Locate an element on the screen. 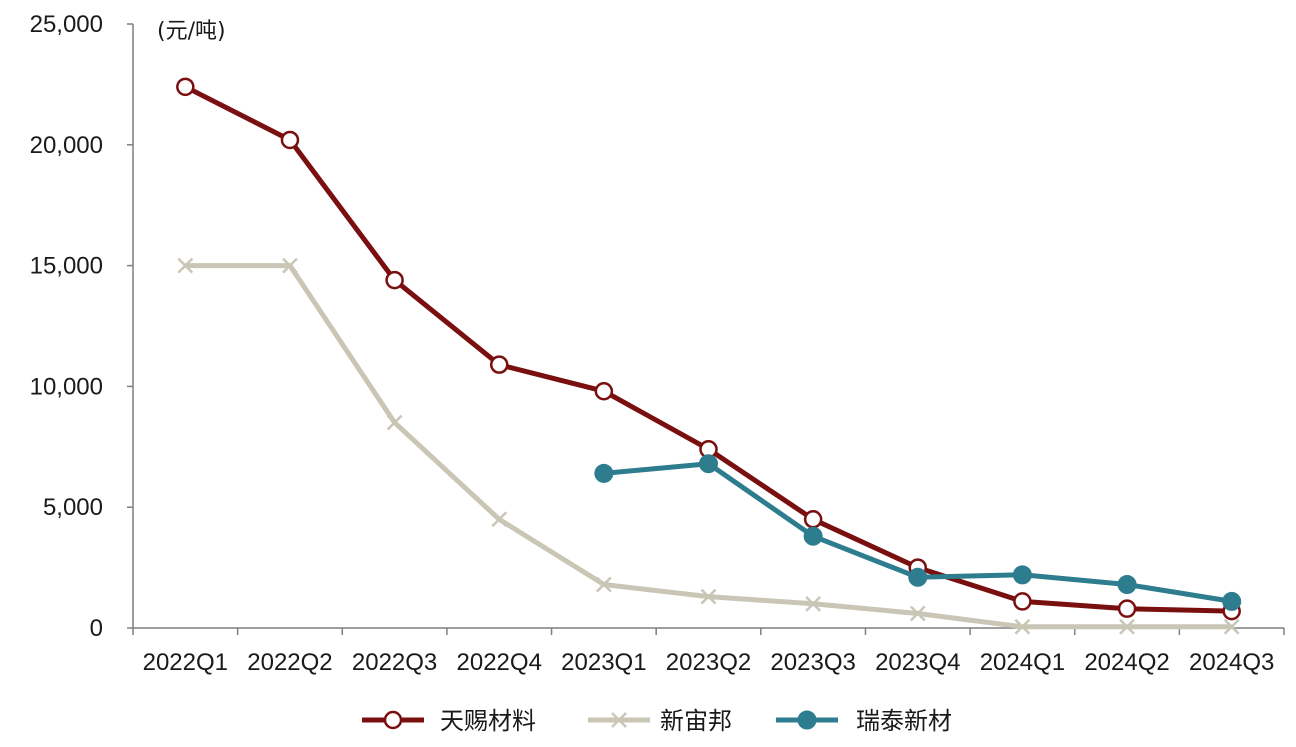 The image size is (1296, 747). x-tick-label: 2024Q1 is located at coordinates (1022, 662).